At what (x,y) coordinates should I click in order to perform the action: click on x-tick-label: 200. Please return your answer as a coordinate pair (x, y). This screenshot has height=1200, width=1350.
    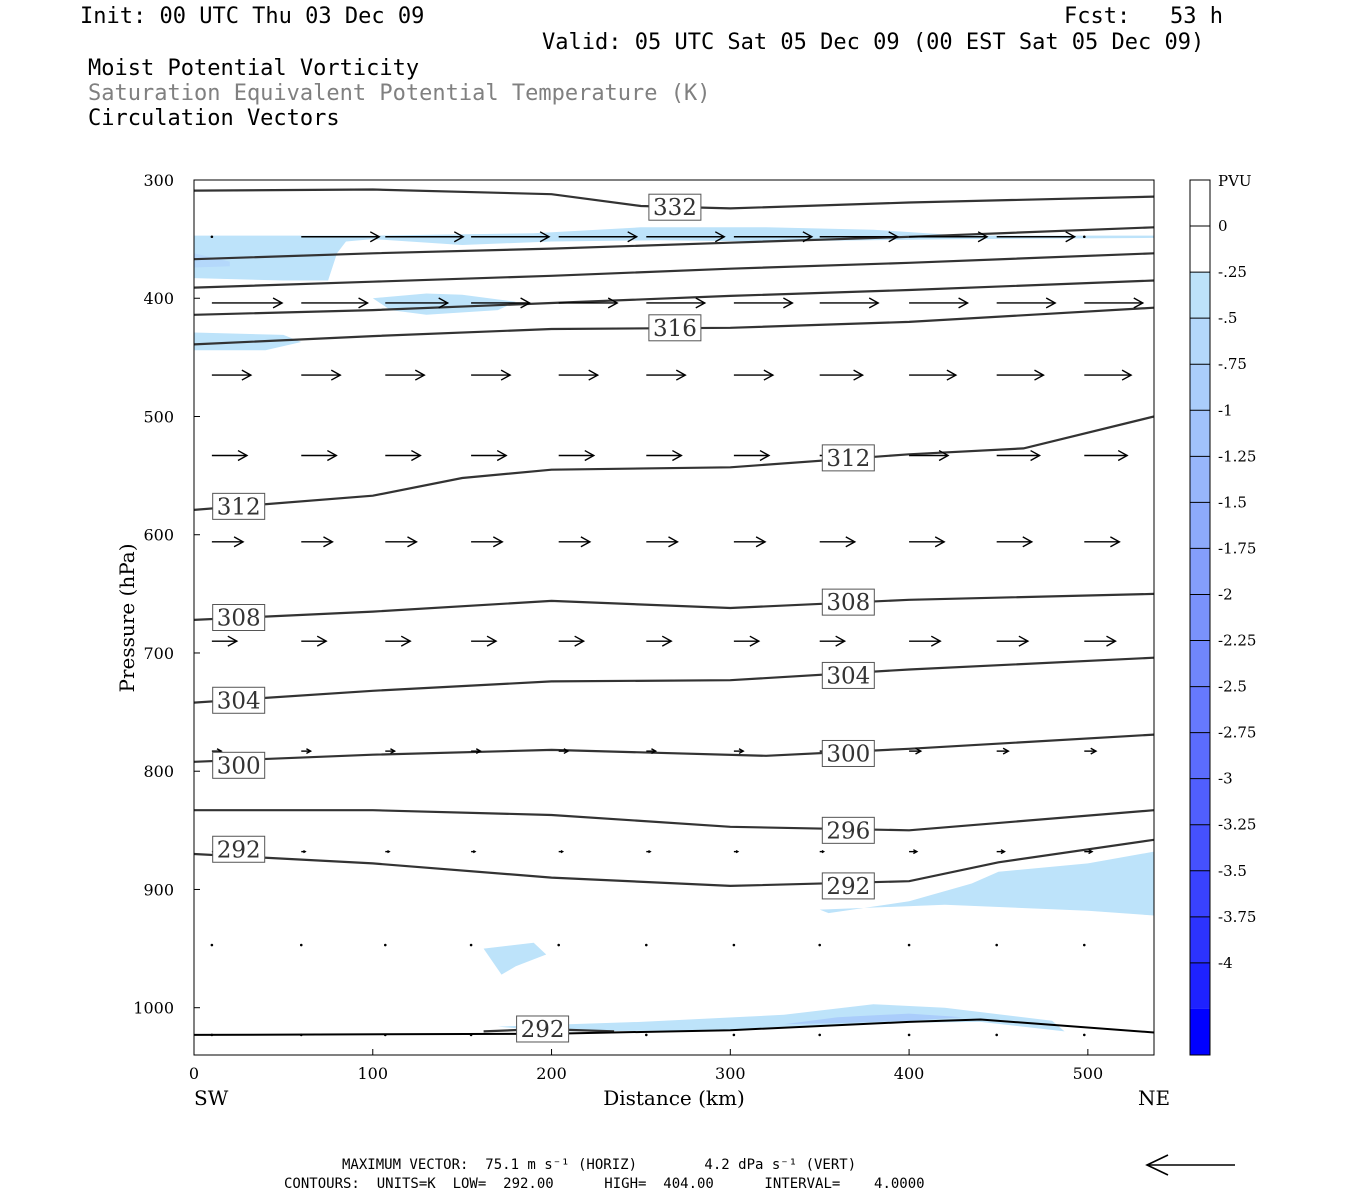
    Looking at the image, I should click on (551, 1073).